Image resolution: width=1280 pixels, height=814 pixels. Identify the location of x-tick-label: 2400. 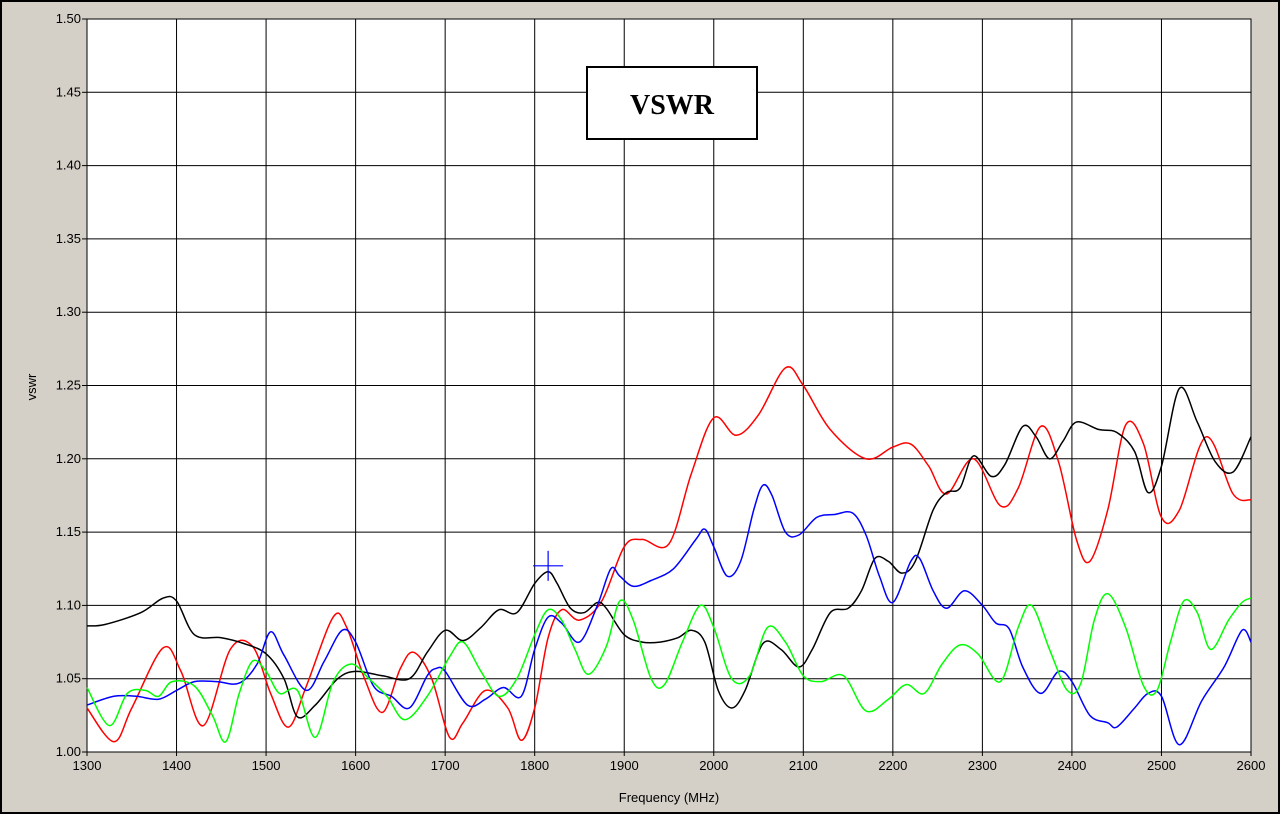
(1071, 765).